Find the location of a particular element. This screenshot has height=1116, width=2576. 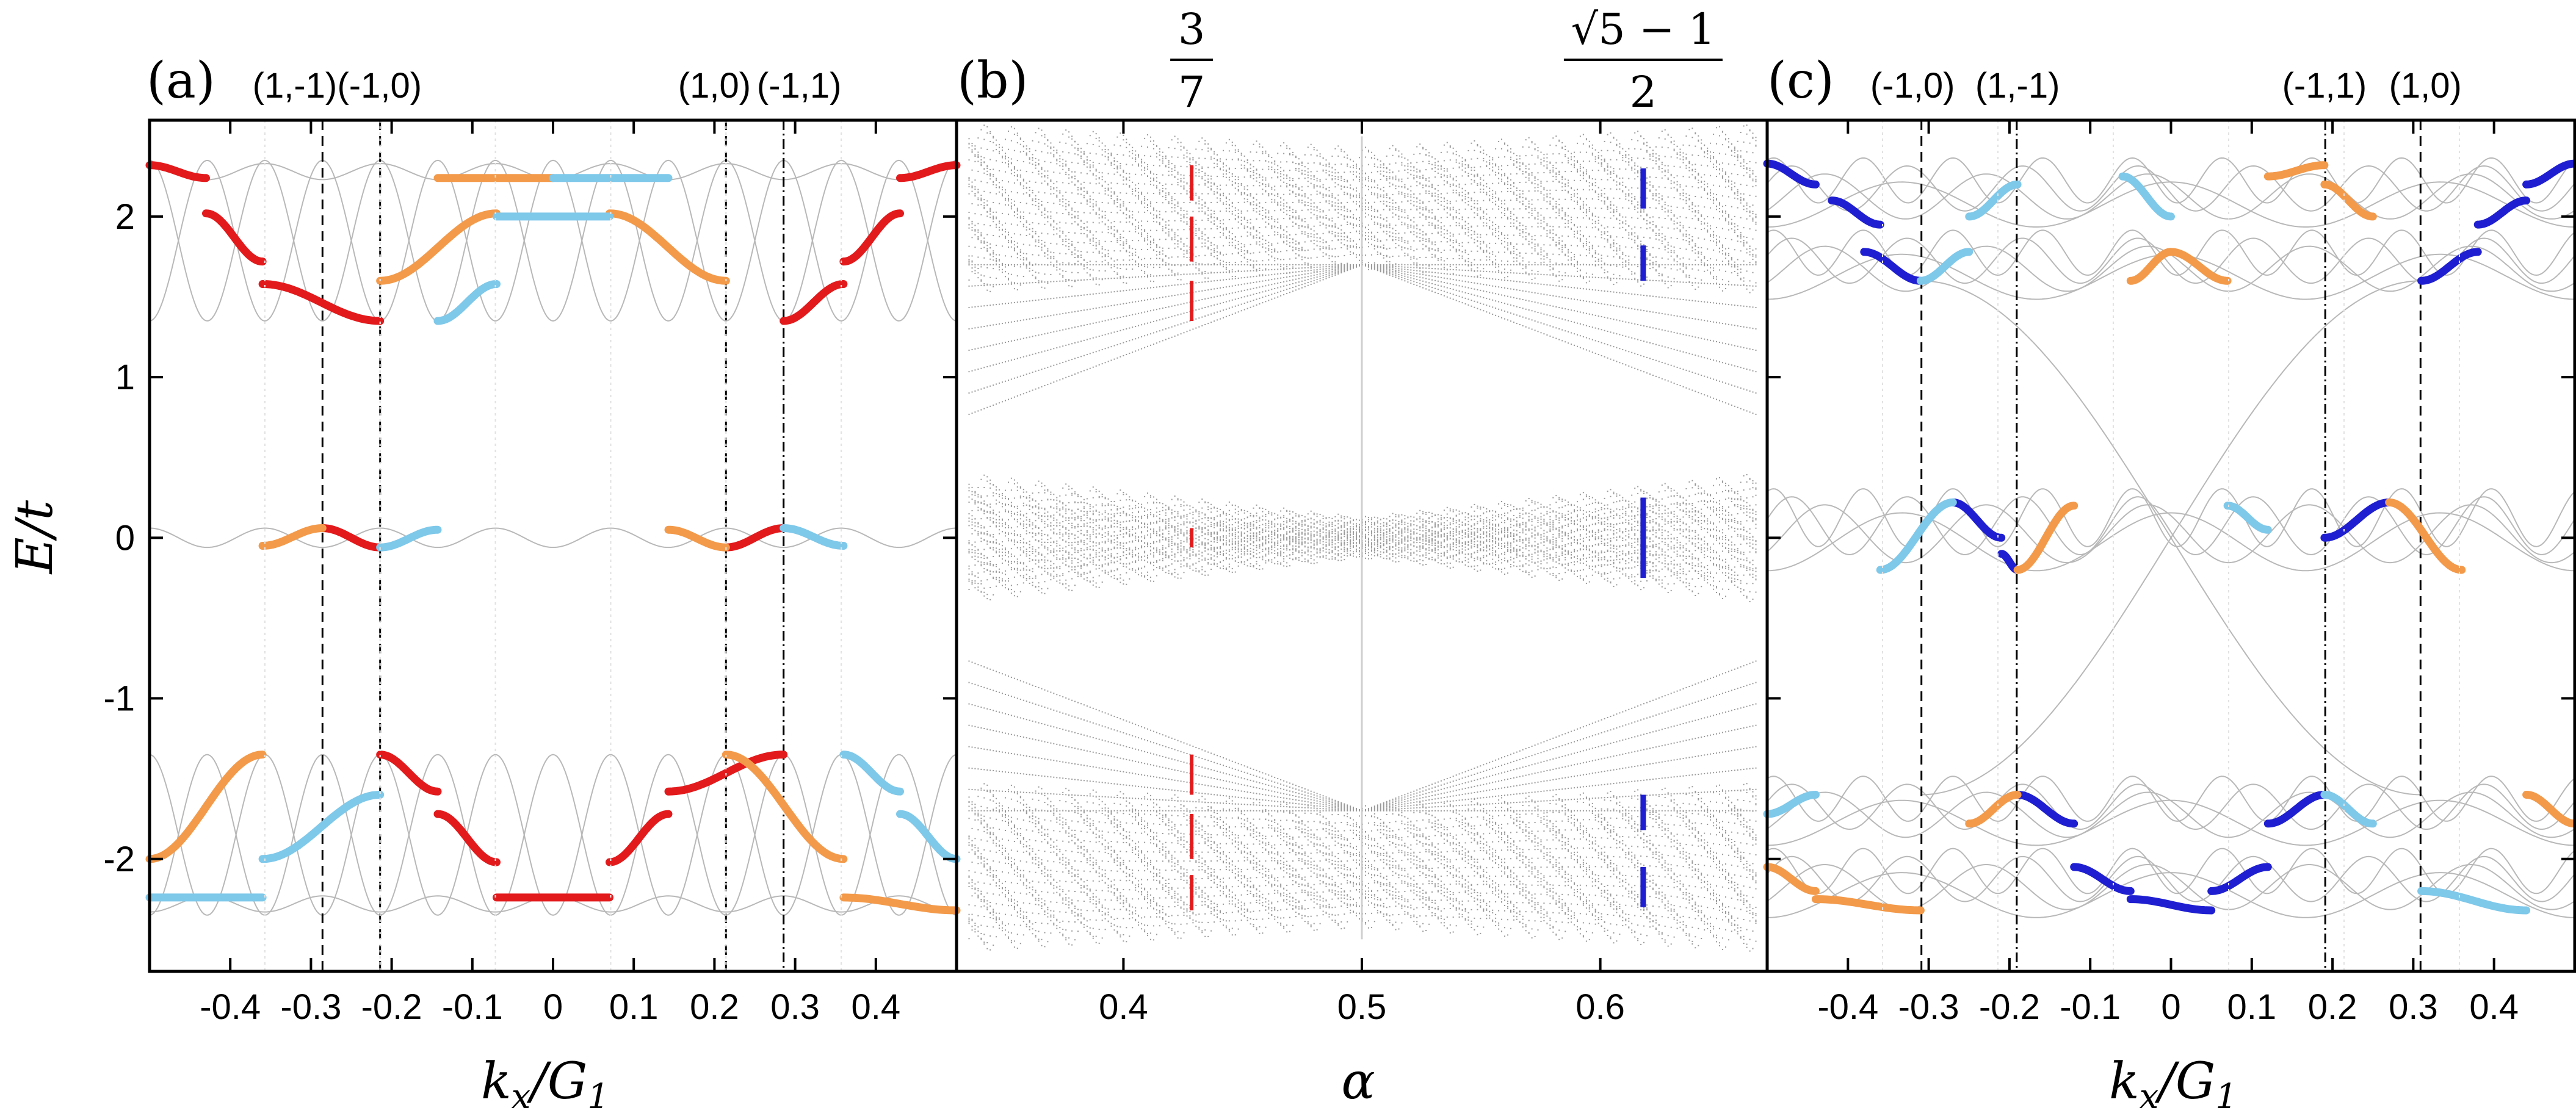

marker-lines is located at coordinates (2171, 545).